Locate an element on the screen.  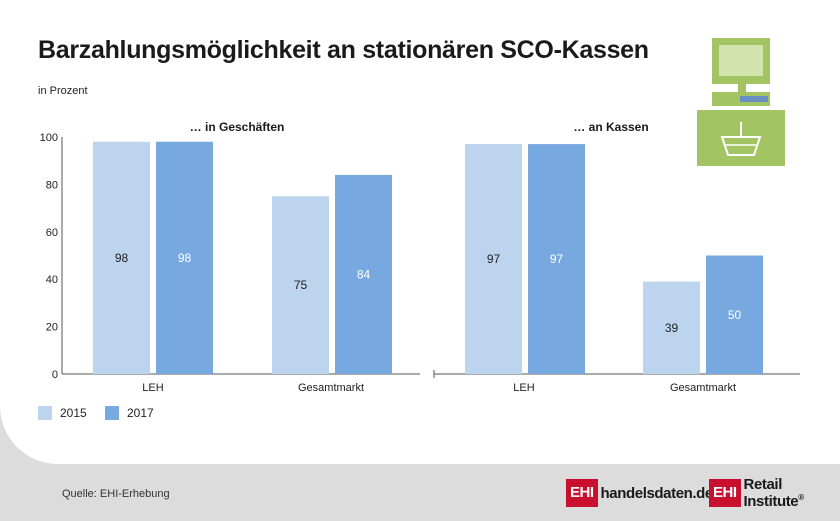
y-tick-label: 40 is located at coordinates (52, 280).